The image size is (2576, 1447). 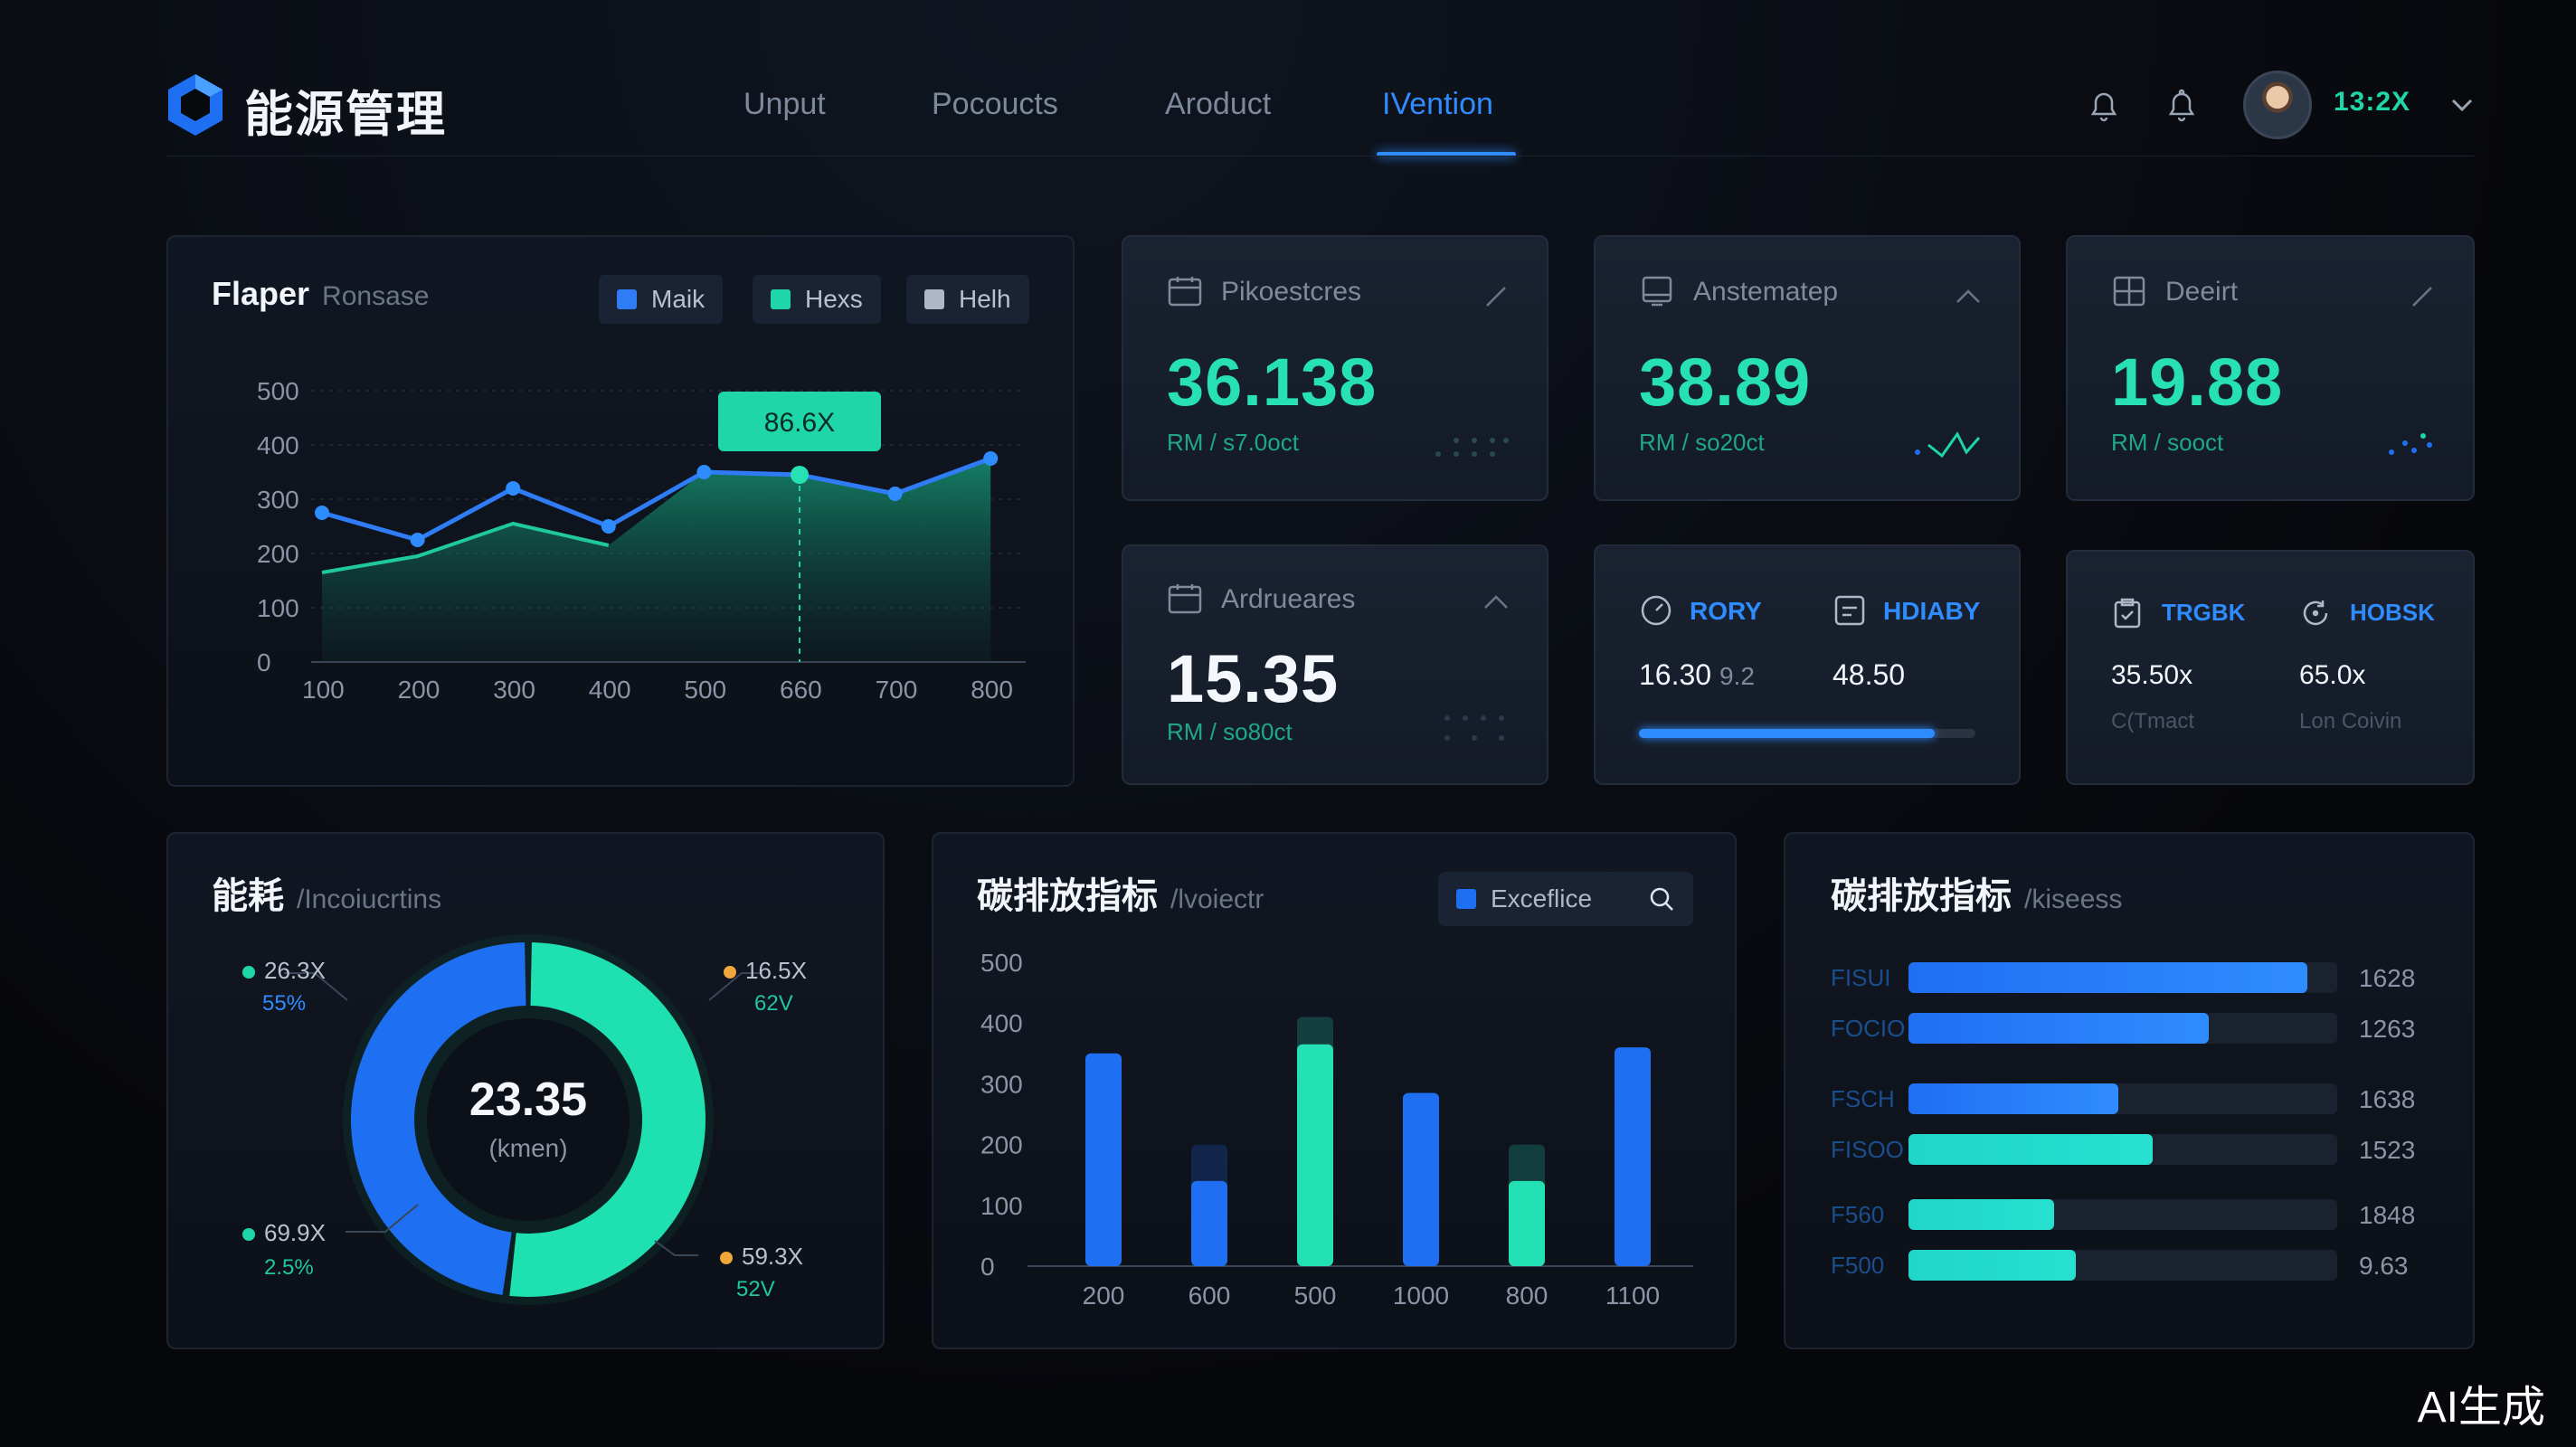 I want to click on kpi-unit: RM / so20ct, so click(x=1702, y=442).